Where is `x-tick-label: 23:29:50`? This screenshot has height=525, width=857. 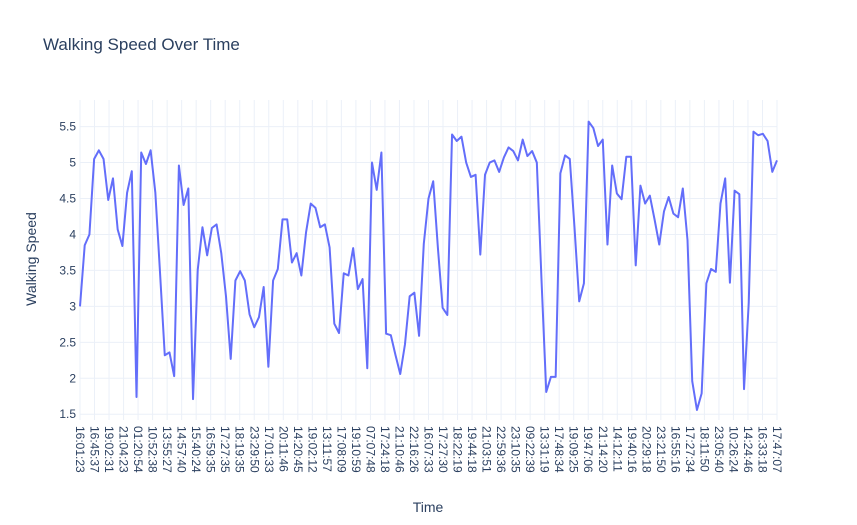
x-tick-label: 23:29:50 is located at coordinates (254, 449).